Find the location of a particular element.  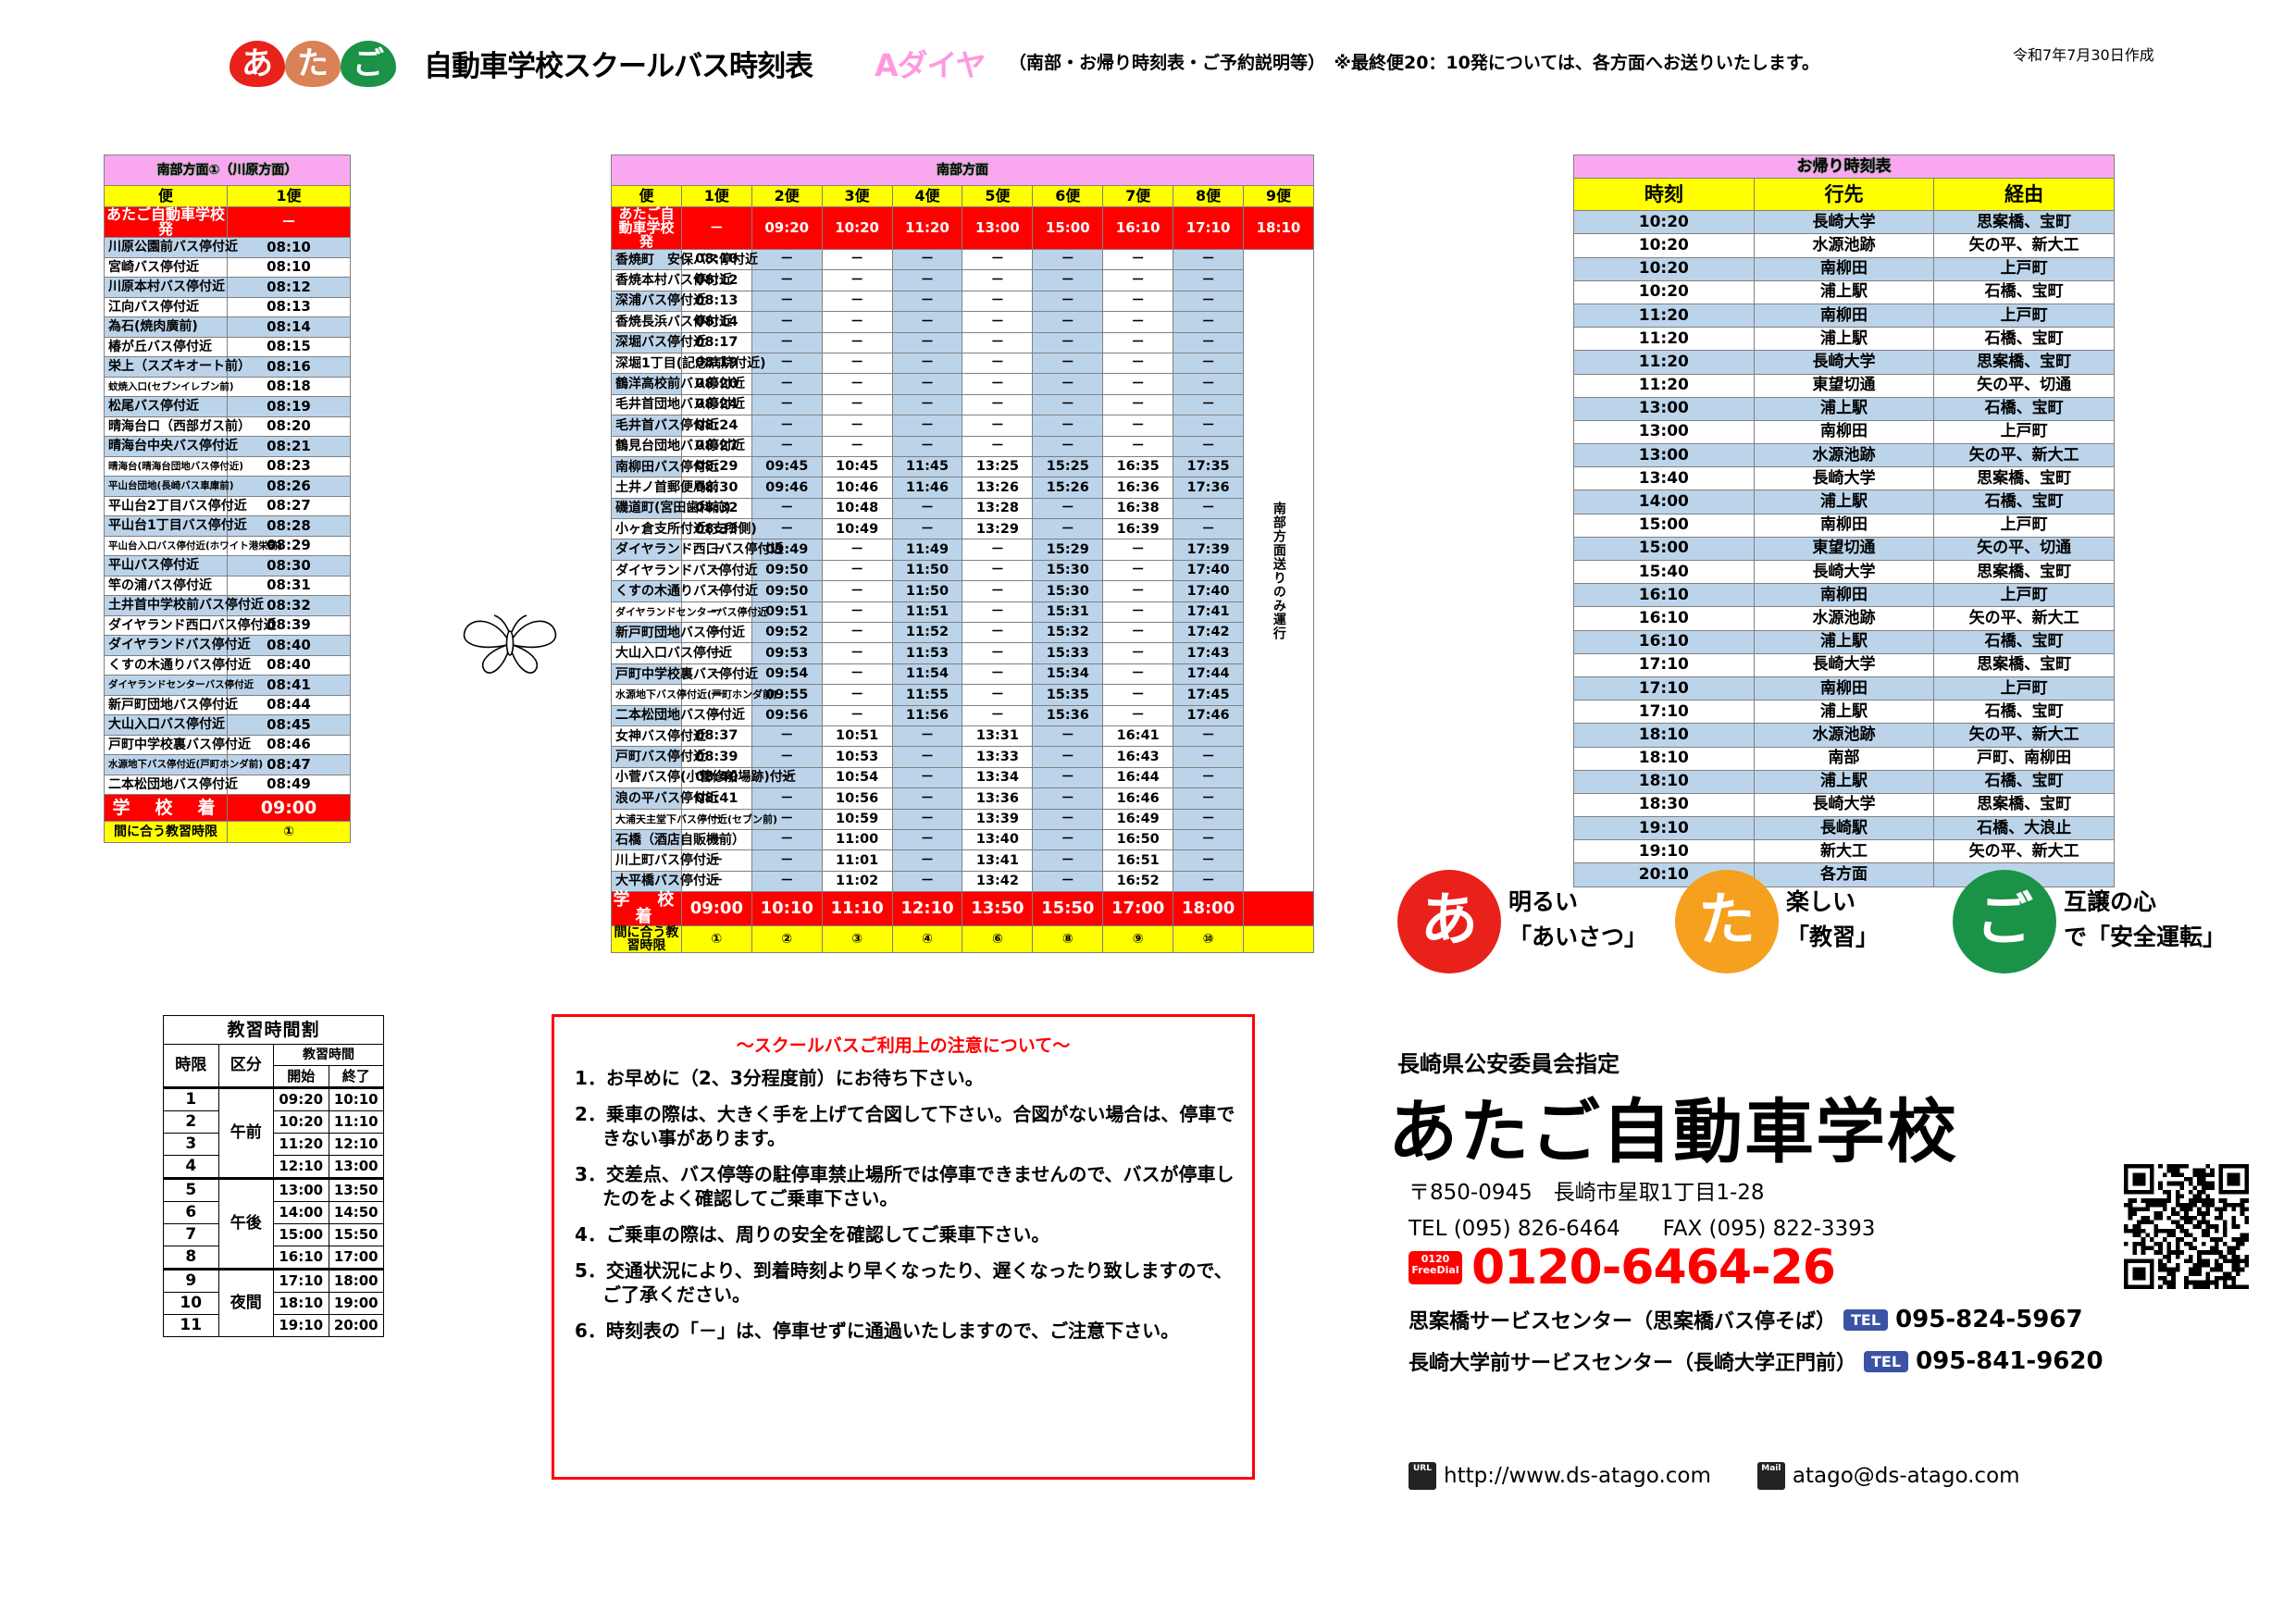

lesson-row: 1 午前 09:20 10:10 is located at coordinates (274, 1132).